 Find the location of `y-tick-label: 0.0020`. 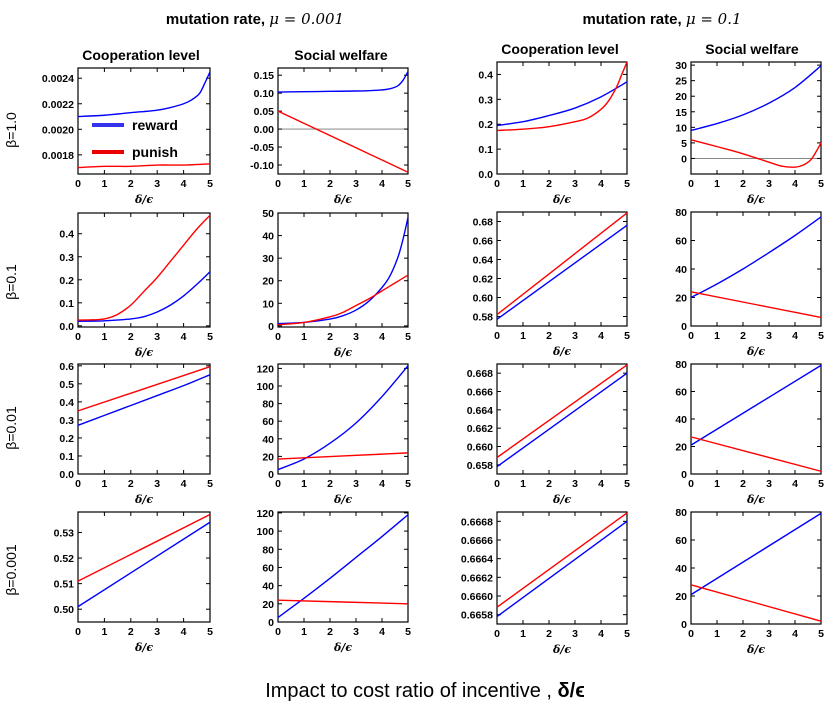

y-tick-label: 0.0020 is located at coordinates (58, 130).